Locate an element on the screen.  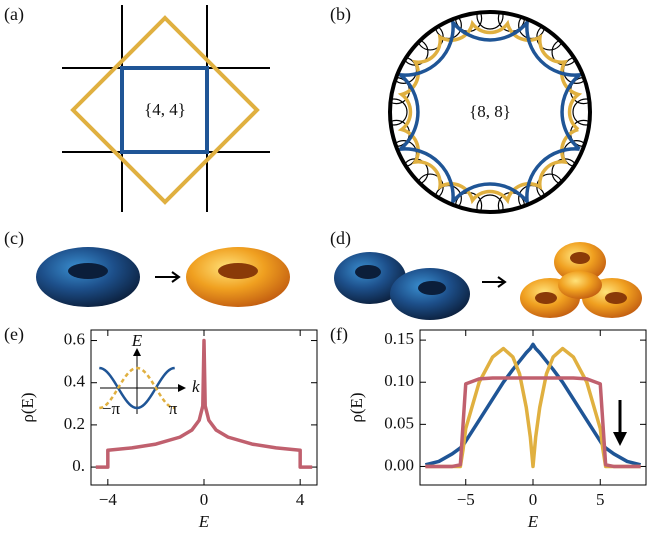
torus-blue is located at coordinates (88, 277).